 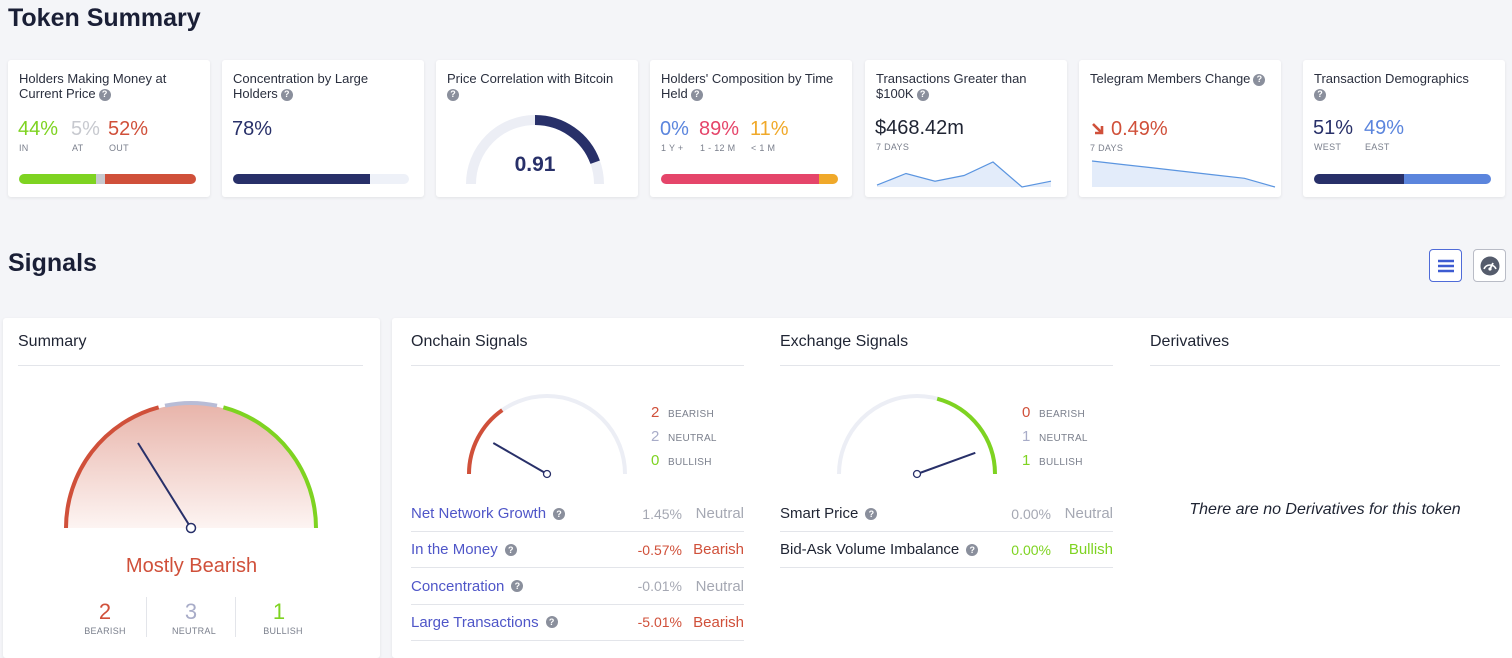 What do you see at coordinates (191, 566) in the screenshot?
I see `summary-verdict: Mostly Bearish` at bounding box center [191, 566].